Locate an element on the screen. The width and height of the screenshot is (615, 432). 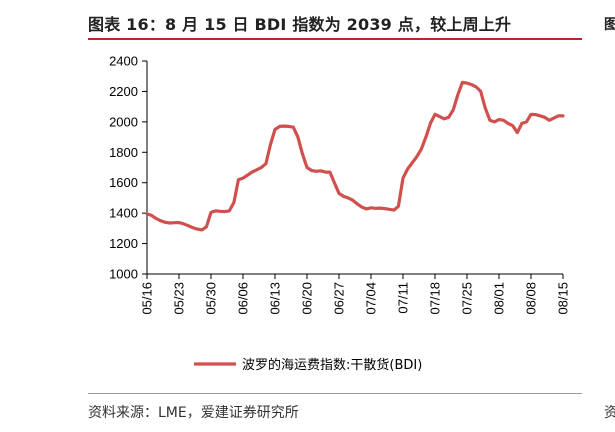
x-tick-label: 05/23 is located at coordinates (179, 298).